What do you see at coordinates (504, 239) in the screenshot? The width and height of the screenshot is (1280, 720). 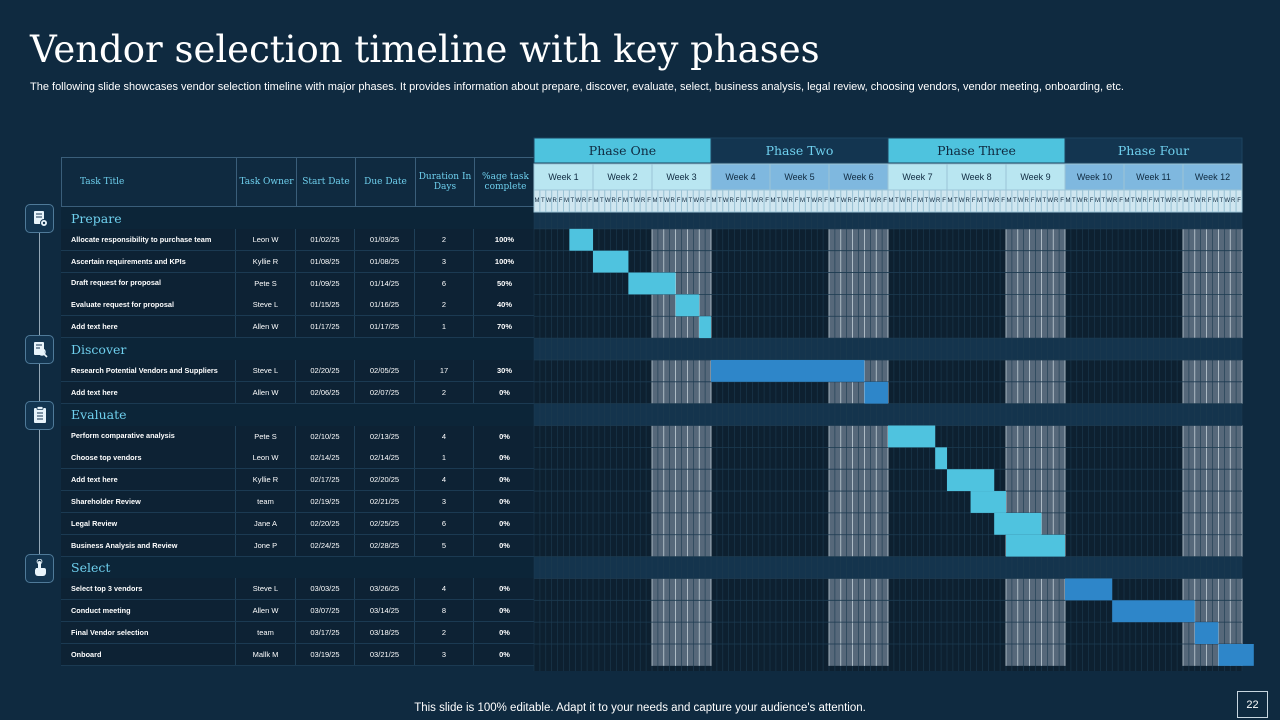 I see `percent-complete: 100%` at bounding box center [504, 239].